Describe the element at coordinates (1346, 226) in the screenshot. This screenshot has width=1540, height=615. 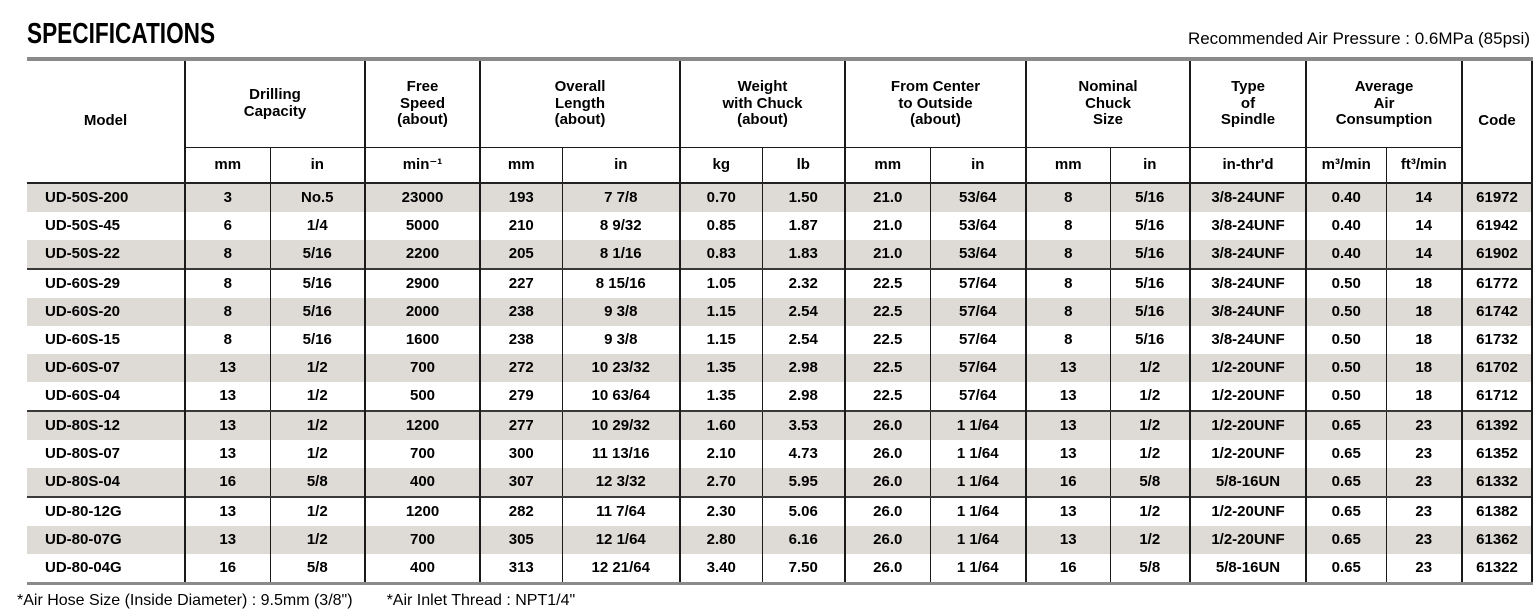
I see `air-m3min-cell: 0.40` at that location.